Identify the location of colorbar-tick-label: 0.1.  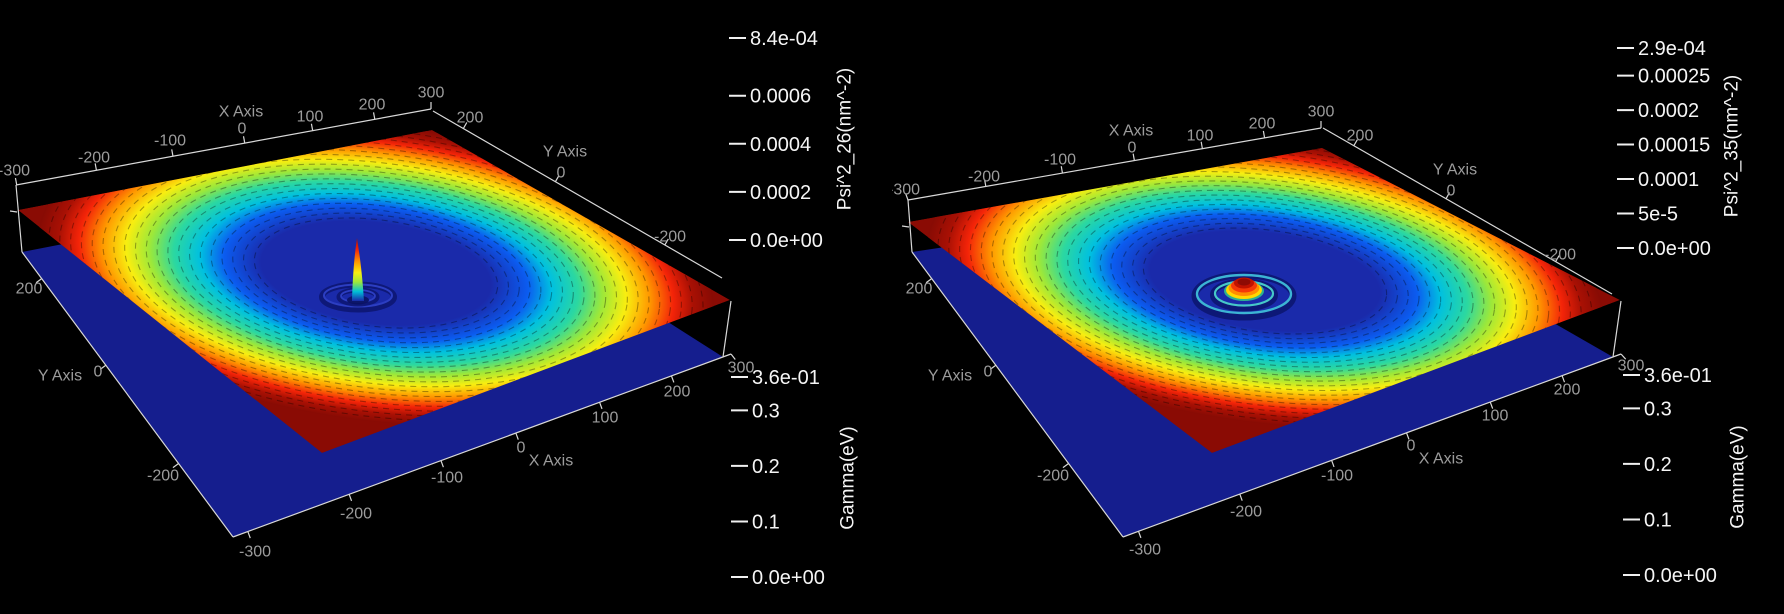
(766, 522).